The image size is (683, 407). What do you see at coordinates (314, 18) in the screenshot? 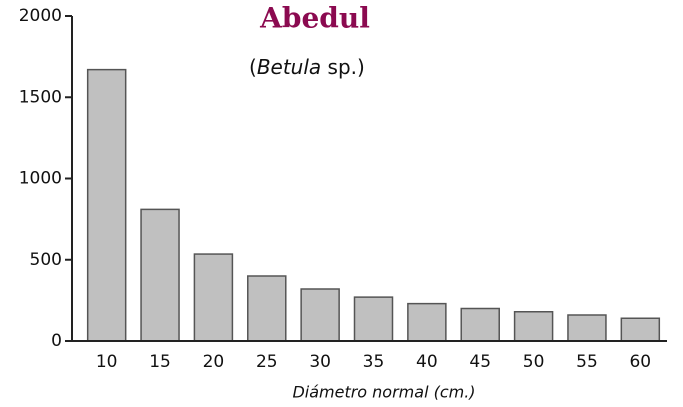
I see `chart-title: Abedul` at bounding box center [314, 18].